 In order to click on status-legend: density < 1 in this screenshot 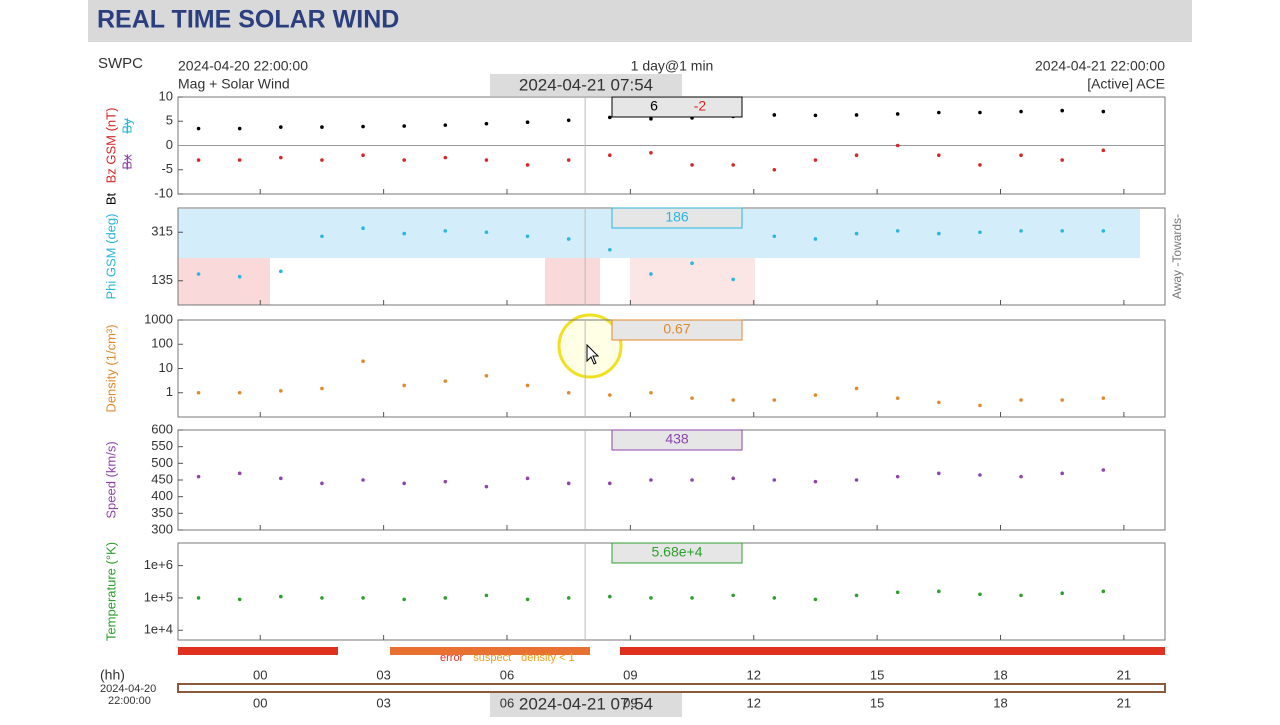, I will do `click(548, 658)`.